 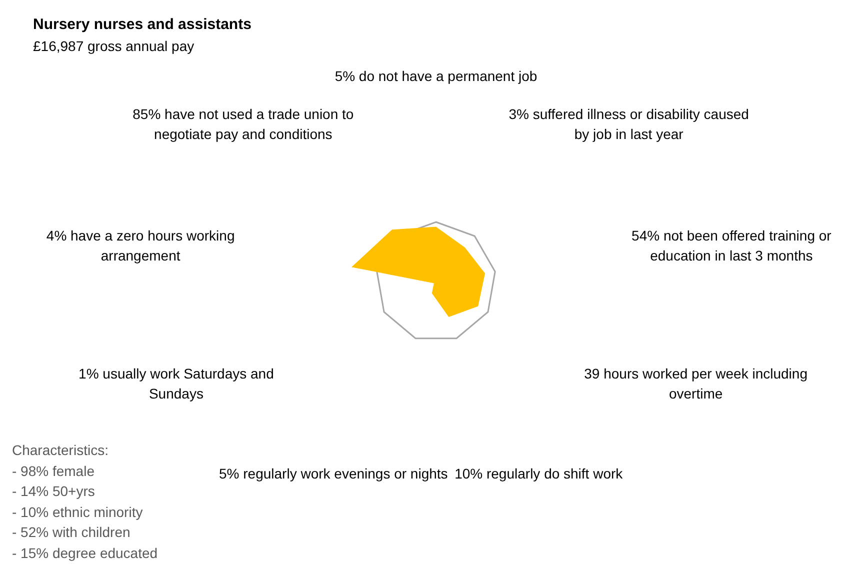 I want to click on spoke-label: 39 hours worked per week including overtime, so click(x=696, y=383).